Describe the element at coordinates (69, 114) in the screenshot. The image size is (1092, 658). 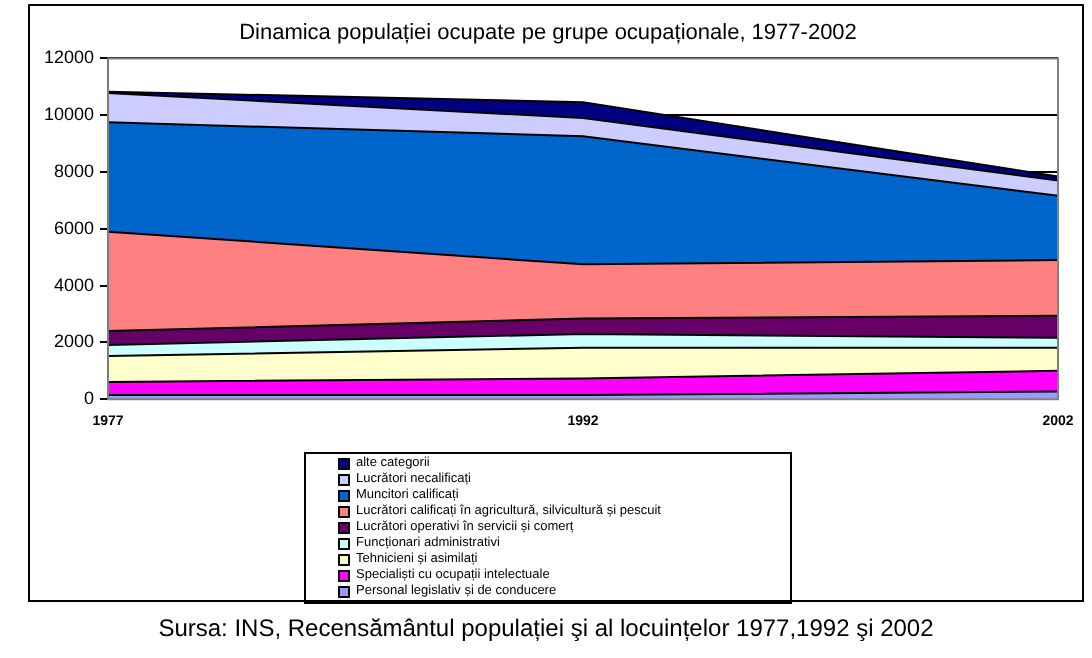
I see `y-tick-label: 10000` at that location.